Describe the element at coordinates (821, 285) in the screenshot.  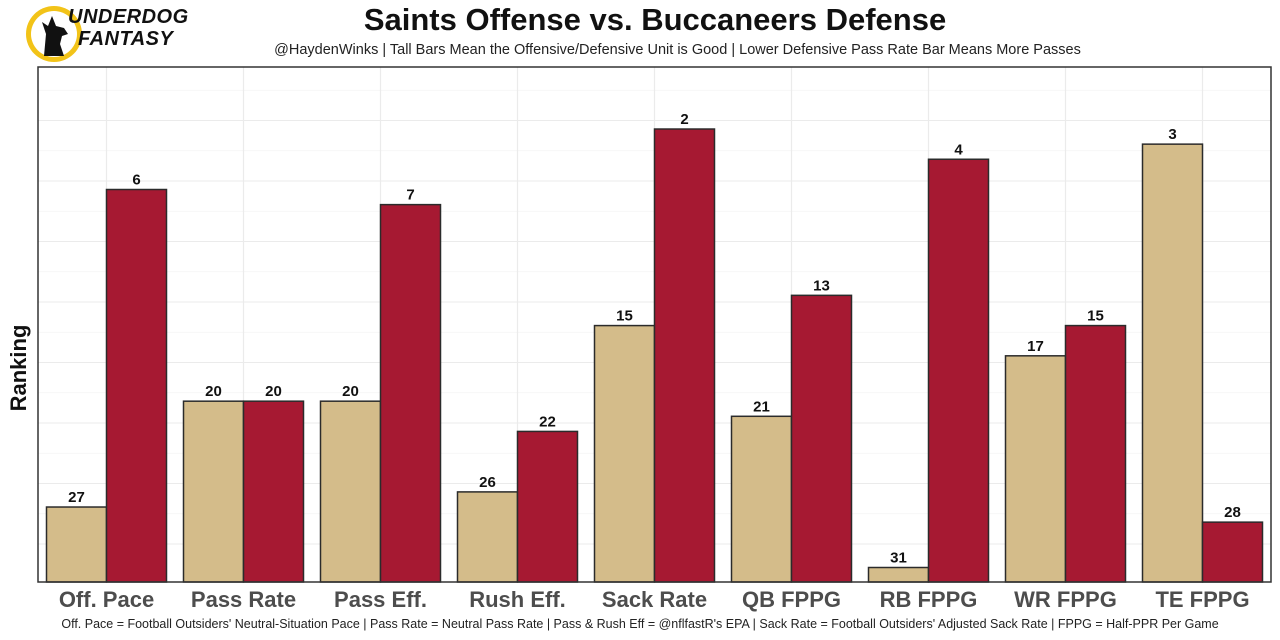
I see `bar-value-label: 13` at that location.